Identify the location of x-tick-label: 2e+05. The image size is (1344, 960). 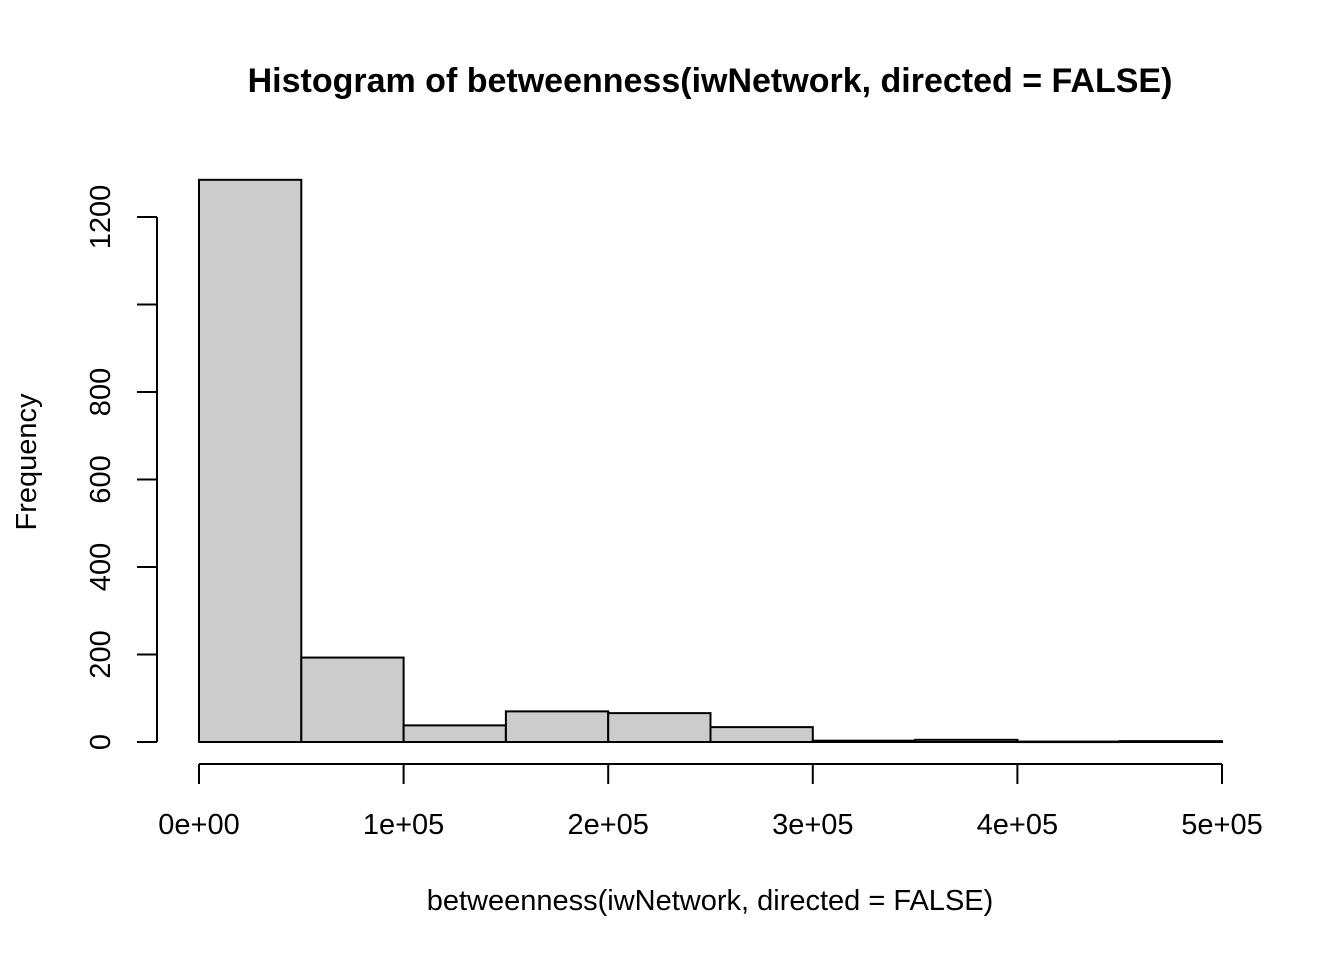
(607, 825).